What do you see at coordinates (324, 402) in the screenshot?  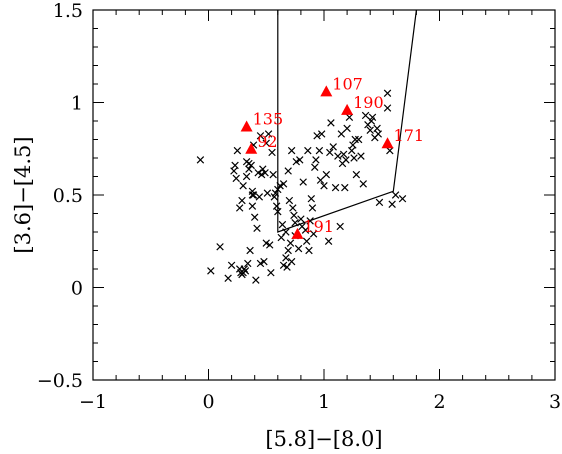 I see `x-tick-label: 1` at bounding box center [324, 402].